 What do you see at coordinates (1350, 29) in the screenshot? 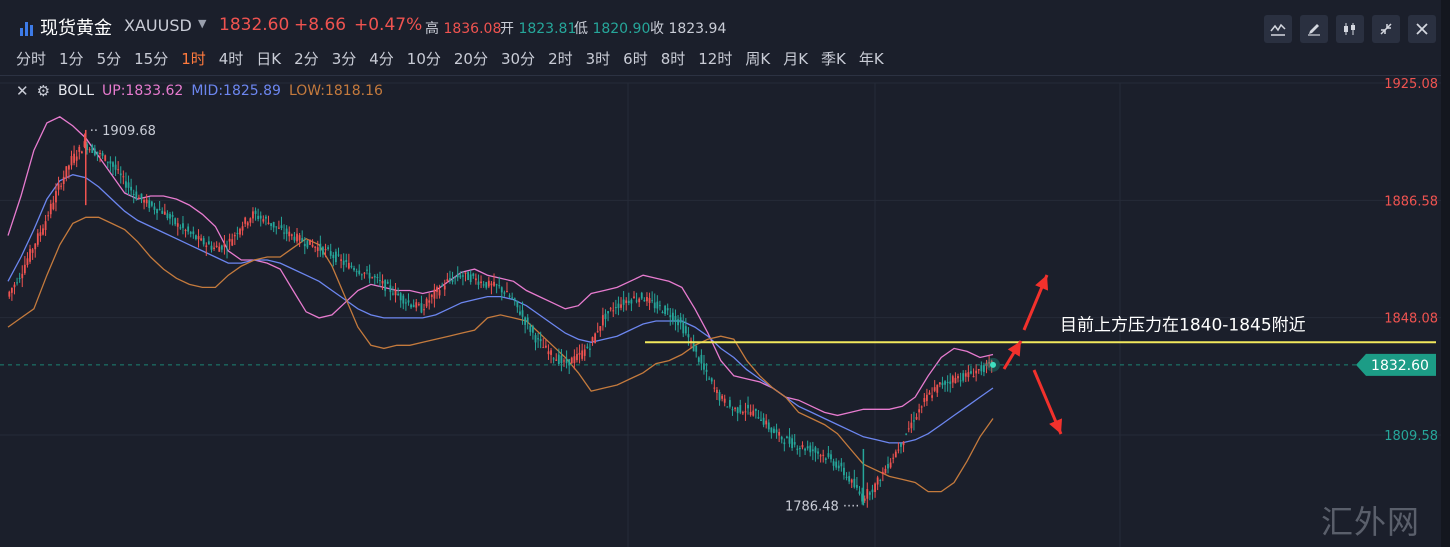
I see `candlestick-icon` at bounding box center [1350, 29].